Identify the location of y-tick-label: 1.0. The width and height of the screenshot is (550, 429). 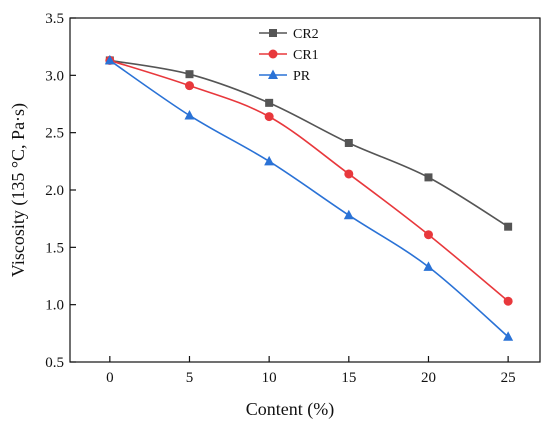
(54, 306).